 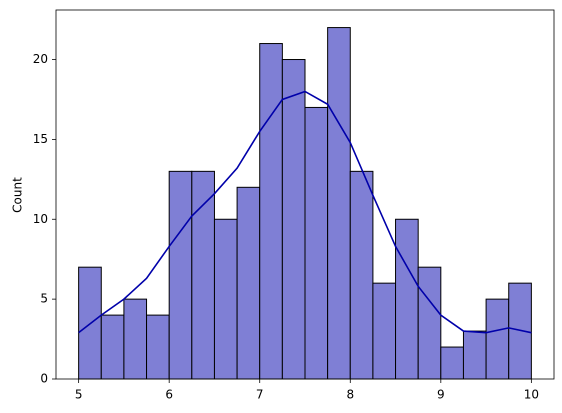 What do you see at coordinates (441, 395) in the screenshot?
I see `x-tick-label: 9` at bounding box center [441, 395].